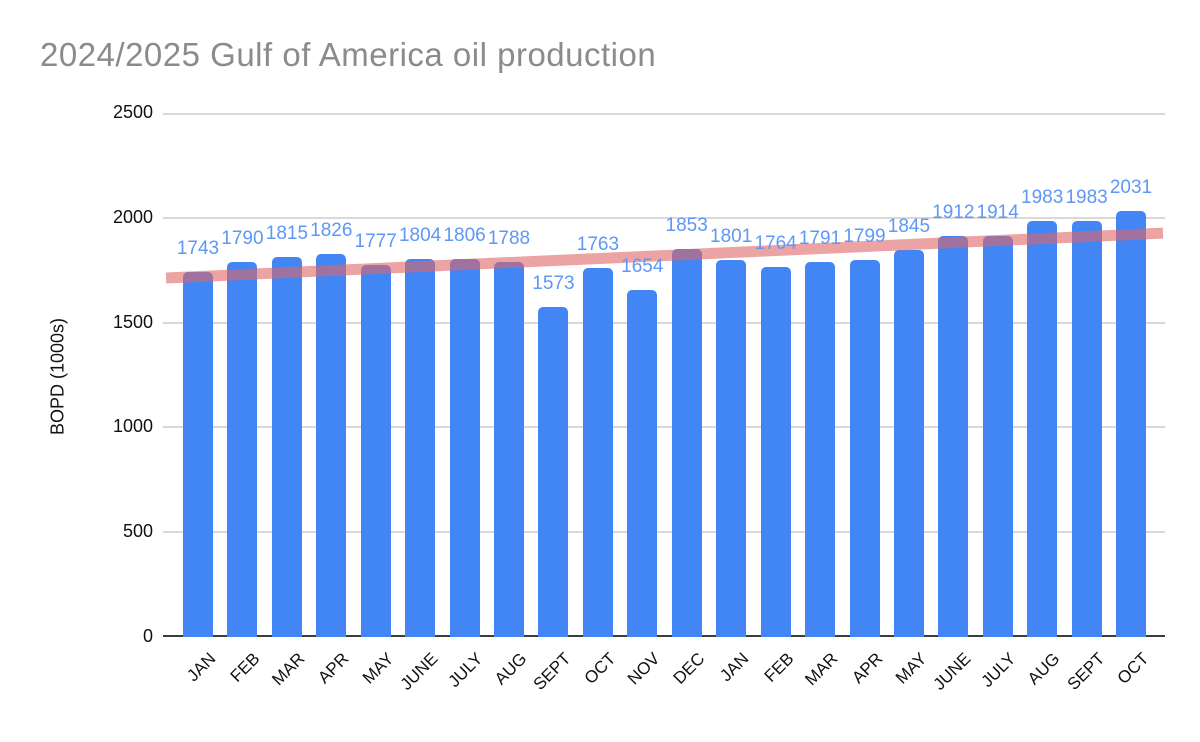  I want to click on bar-value-label: 1654, so click(642, 267).